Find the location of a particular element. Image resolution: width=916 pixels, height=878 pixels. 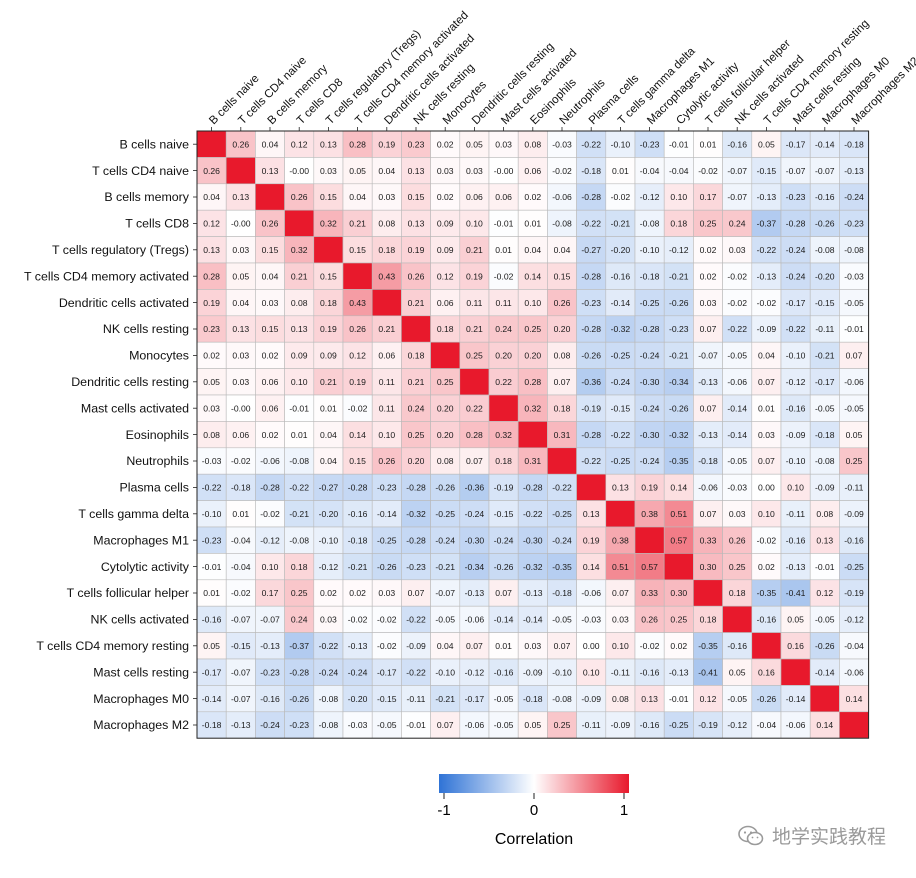

heatmap-cell-value: -0.13 is located at coordinates (270, 646).